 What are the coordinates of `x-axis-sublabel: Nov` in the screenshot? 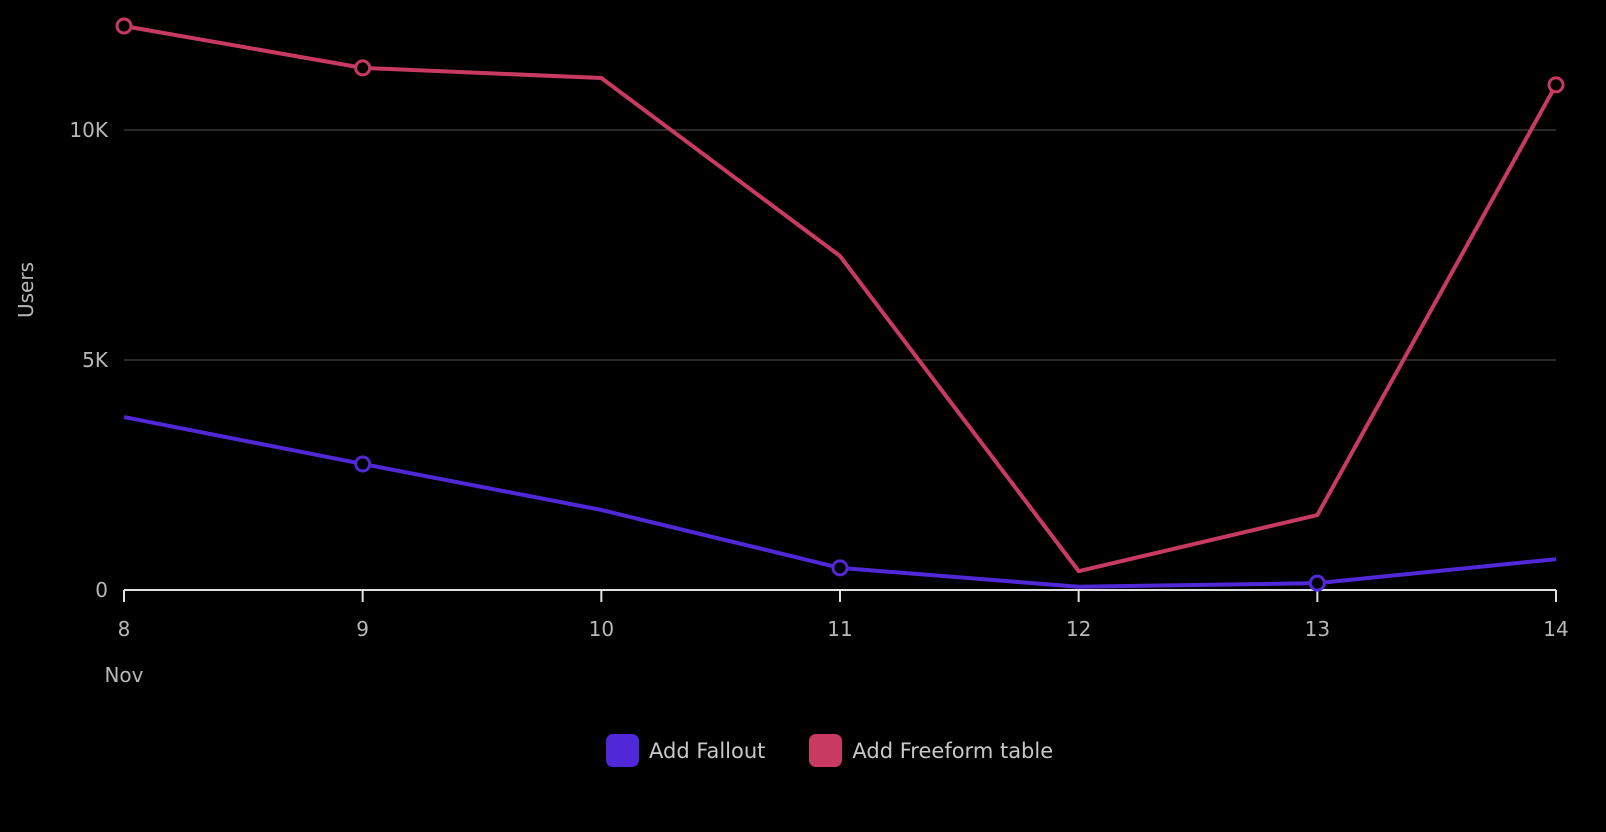 It's located at (123, 675).